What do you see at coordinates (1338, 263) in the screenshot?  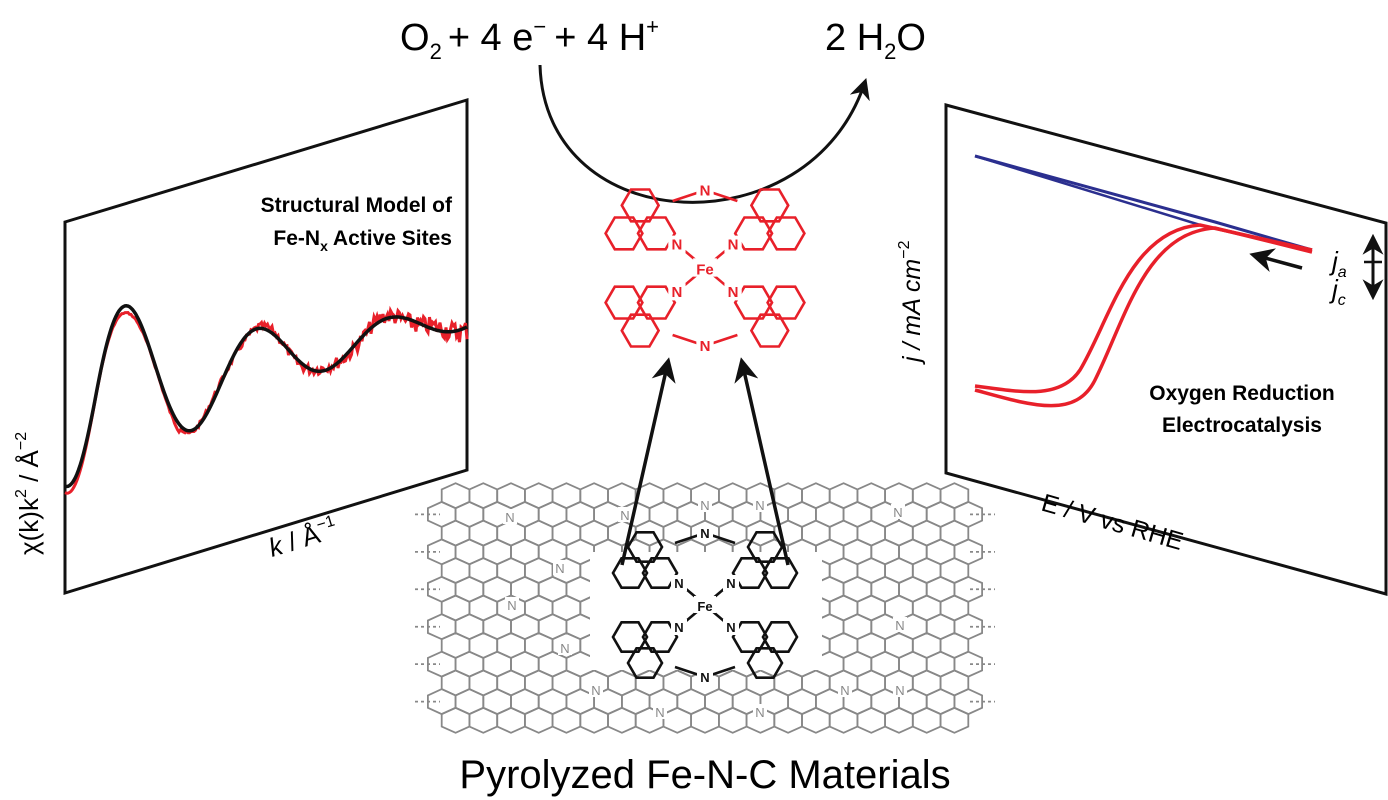 I see `ja-label: ja` at bounding box center [1338, 263].